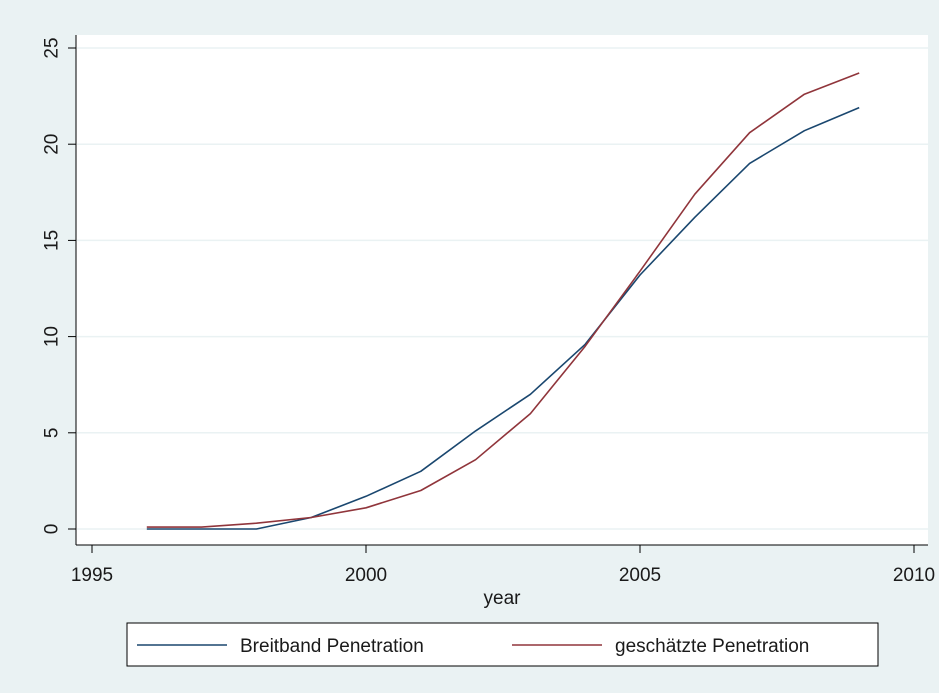 This screenshot has height=693, width=939. What do you see at coordinates (52, 47) in the screenshot?
I see `y-tick-label: 25` at bounding box center [52, 47].